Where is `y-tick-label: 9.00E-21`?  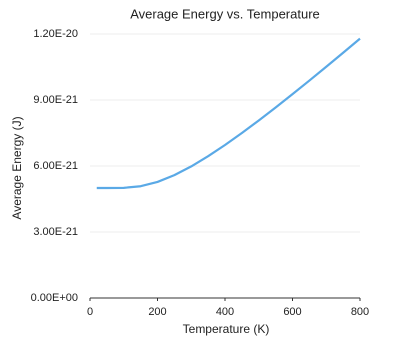
y-tick-label: 9.00E-21 is located at coordinates (55, 100).